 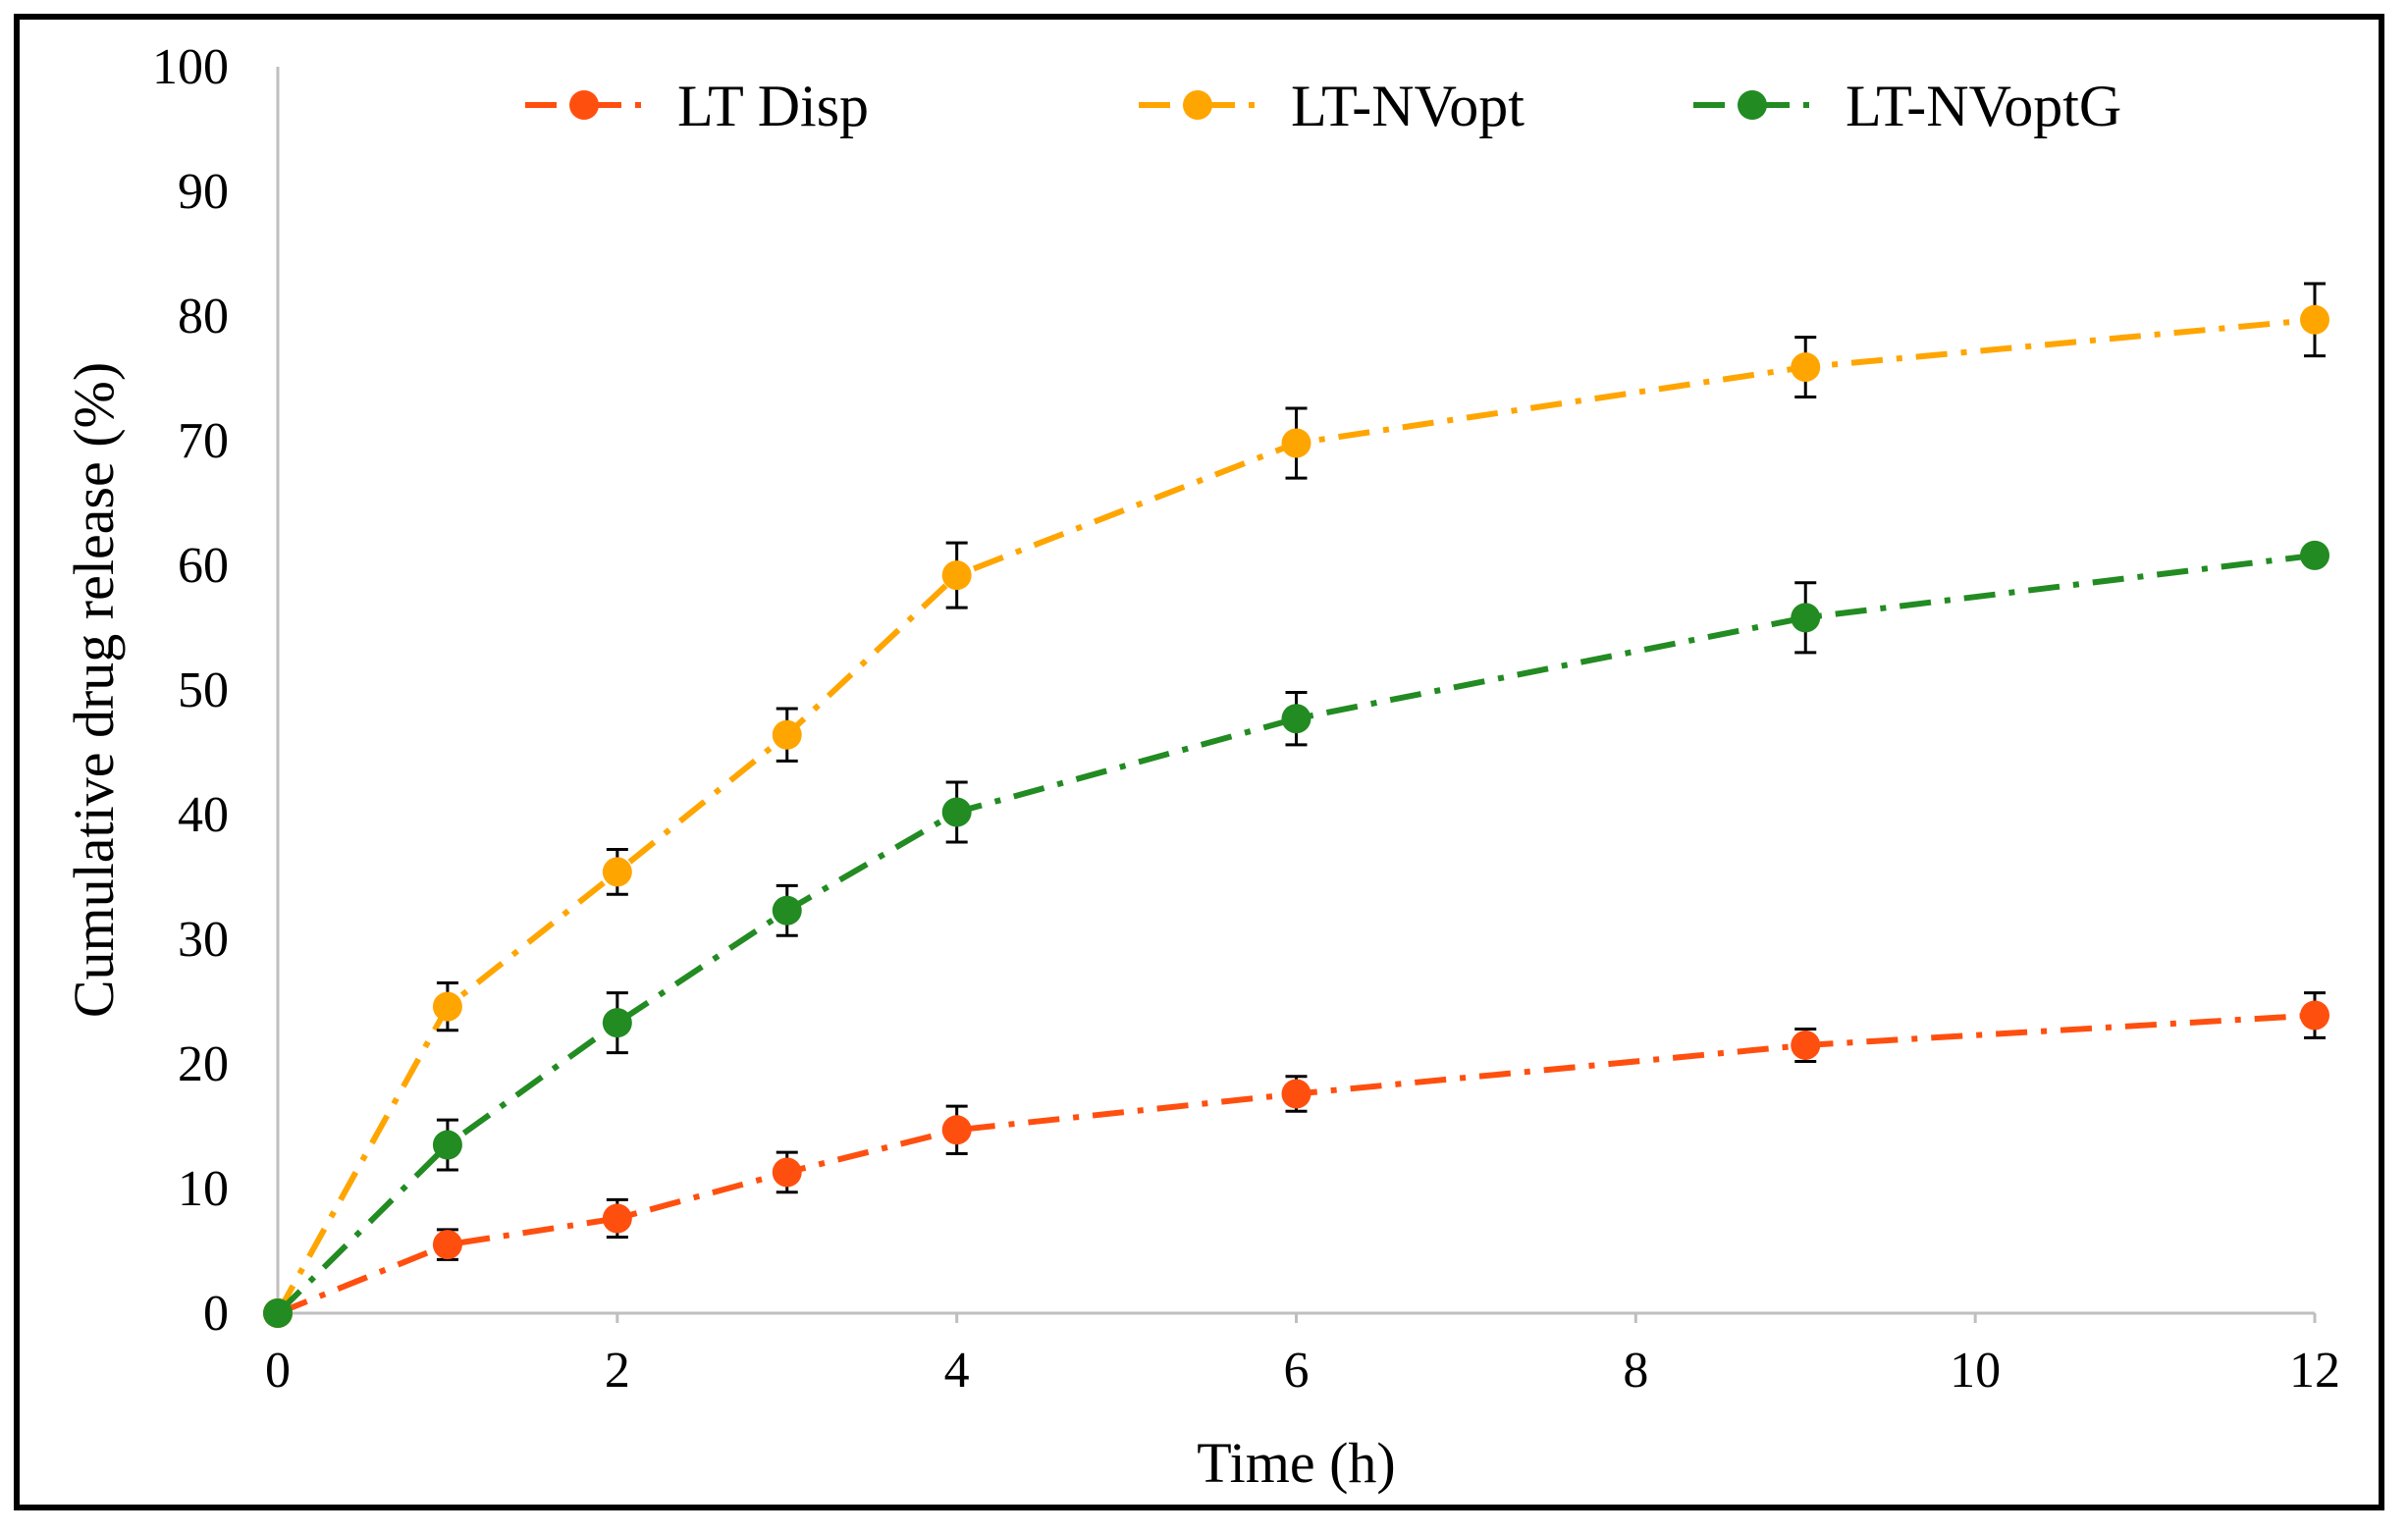 I want to click on y-axis: 0 10 20 30 40 50 60 70 80 90 100, so click(x=216, y=690).